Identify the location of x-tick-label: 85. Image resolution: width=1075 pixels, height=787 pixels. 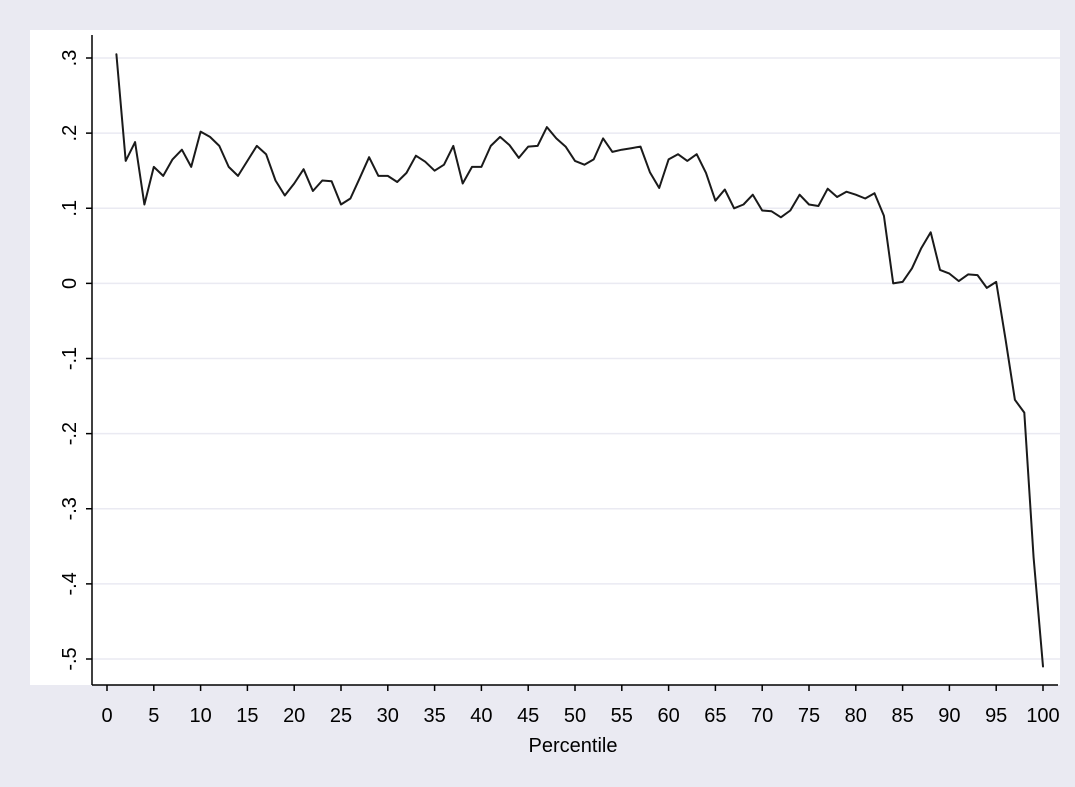
(902, 716).